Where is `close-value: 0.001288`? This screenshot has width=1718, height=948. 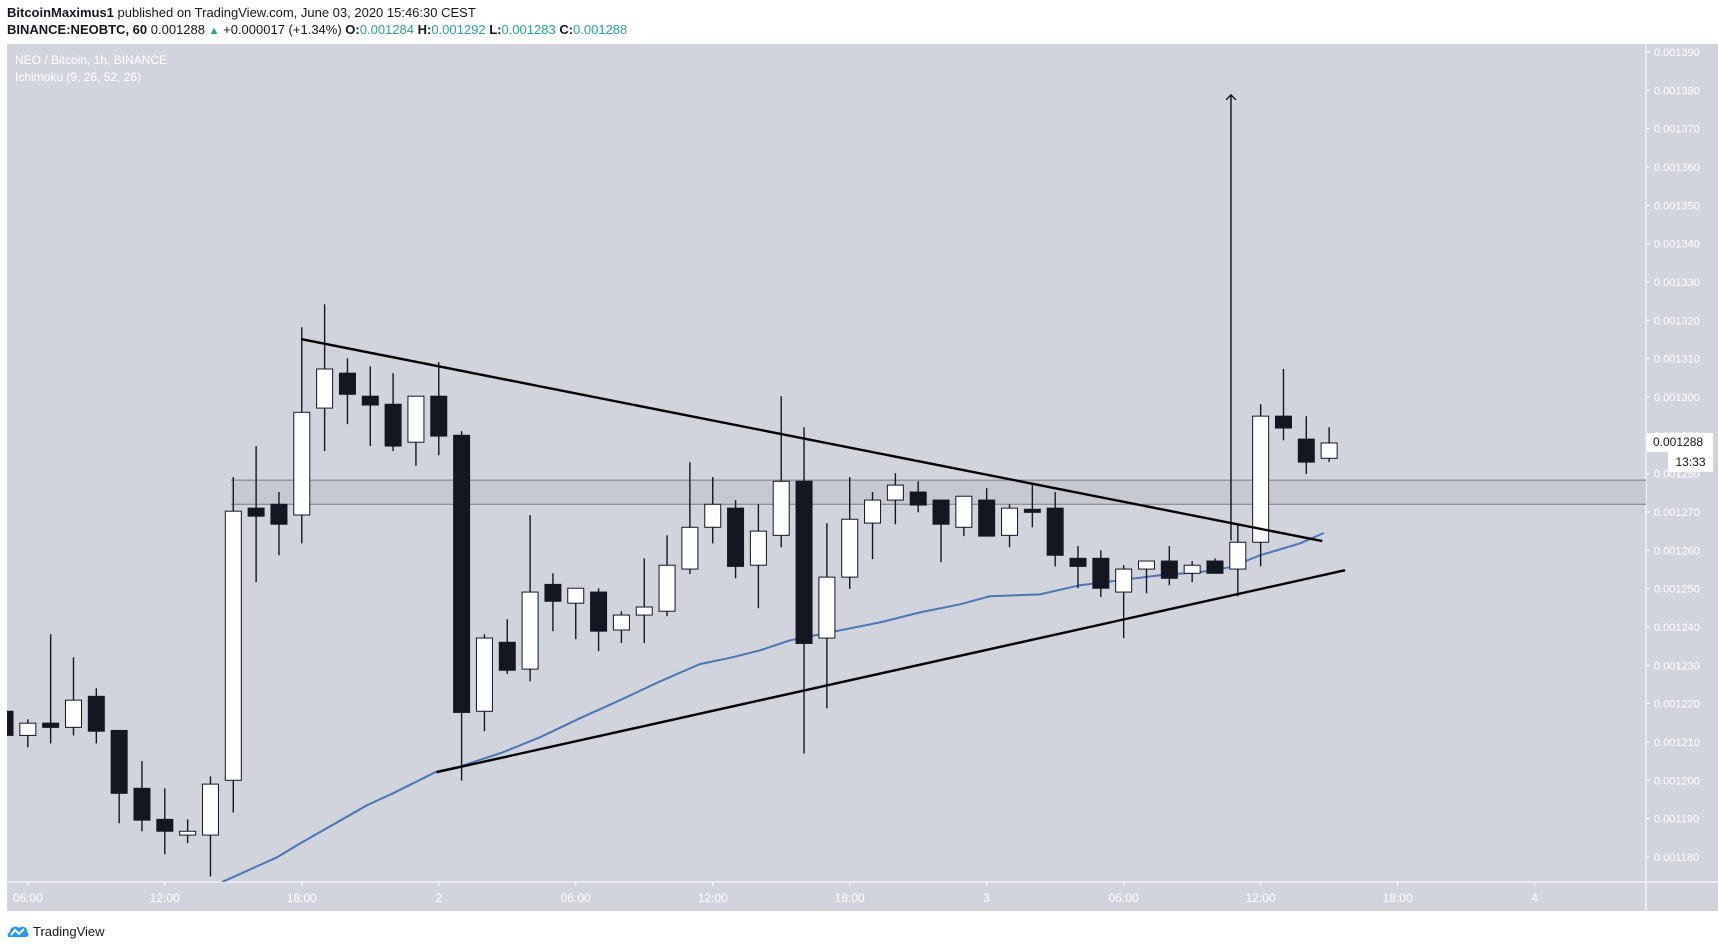 close-value: 0.001288 is located at coordinates (600, 29).